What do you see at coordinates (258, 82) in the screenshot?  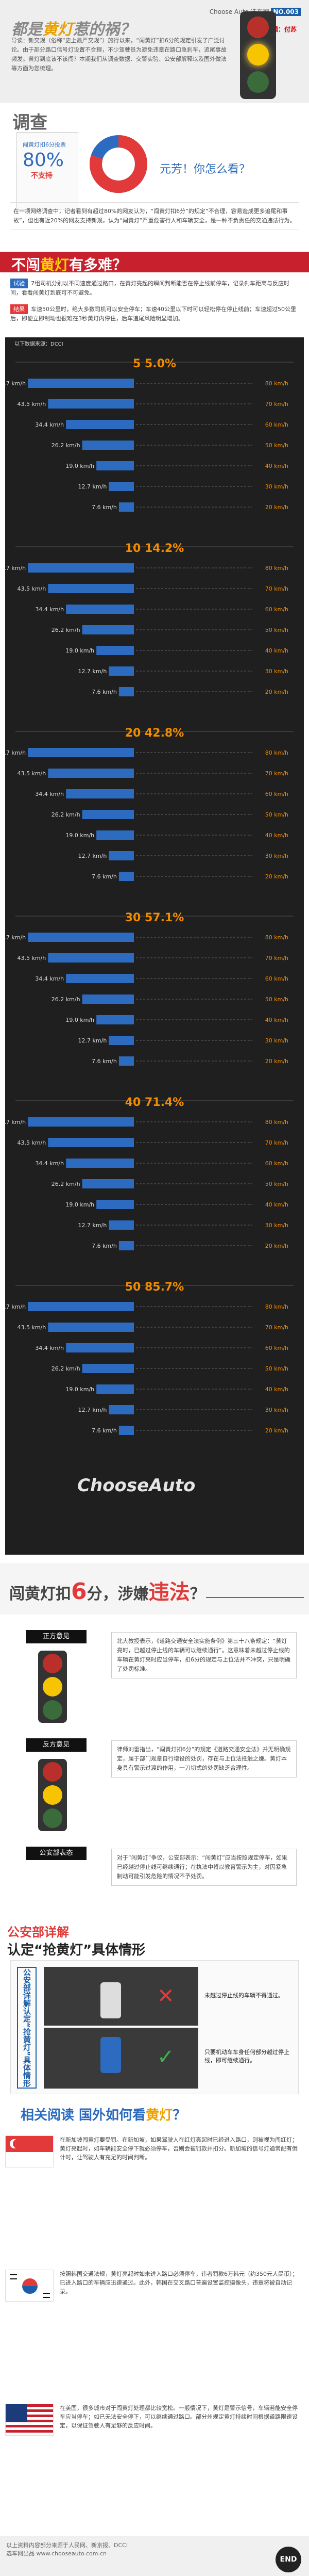 I see `green-bulb-icon` at bounding box center [258, 82].